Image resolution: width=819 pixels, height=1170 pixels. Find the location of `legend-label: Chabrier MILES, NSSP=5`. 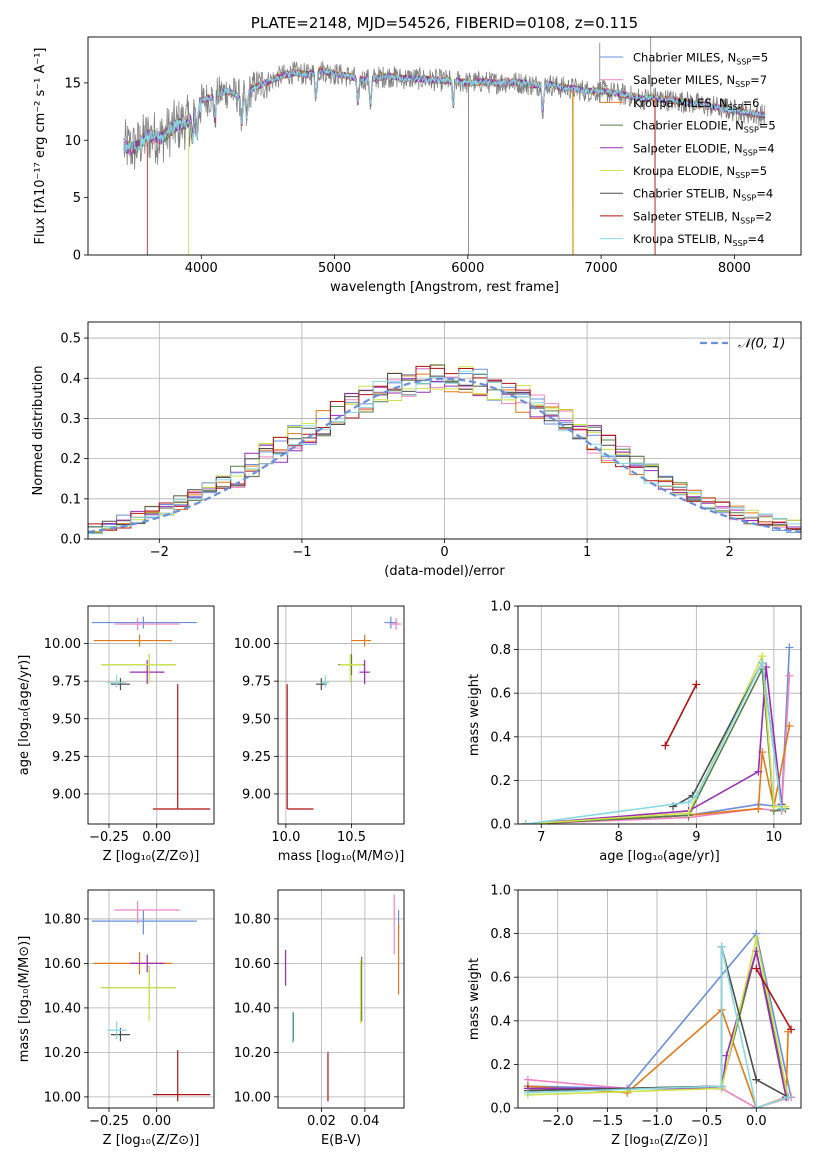

legend-label: Chabrier MILES, NSSP=5 is located at coordinates (700, 59).